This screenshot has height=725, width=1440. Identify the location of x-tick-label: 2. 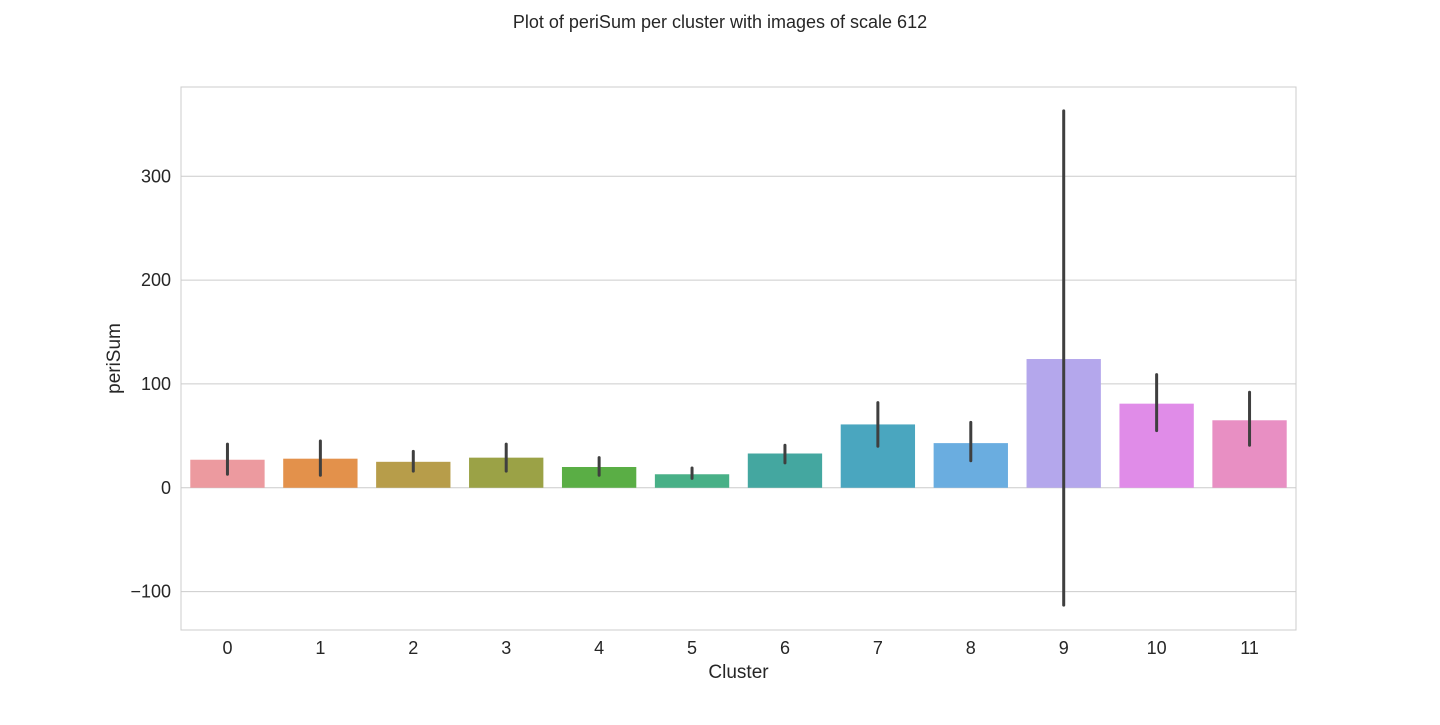
(413, 648).